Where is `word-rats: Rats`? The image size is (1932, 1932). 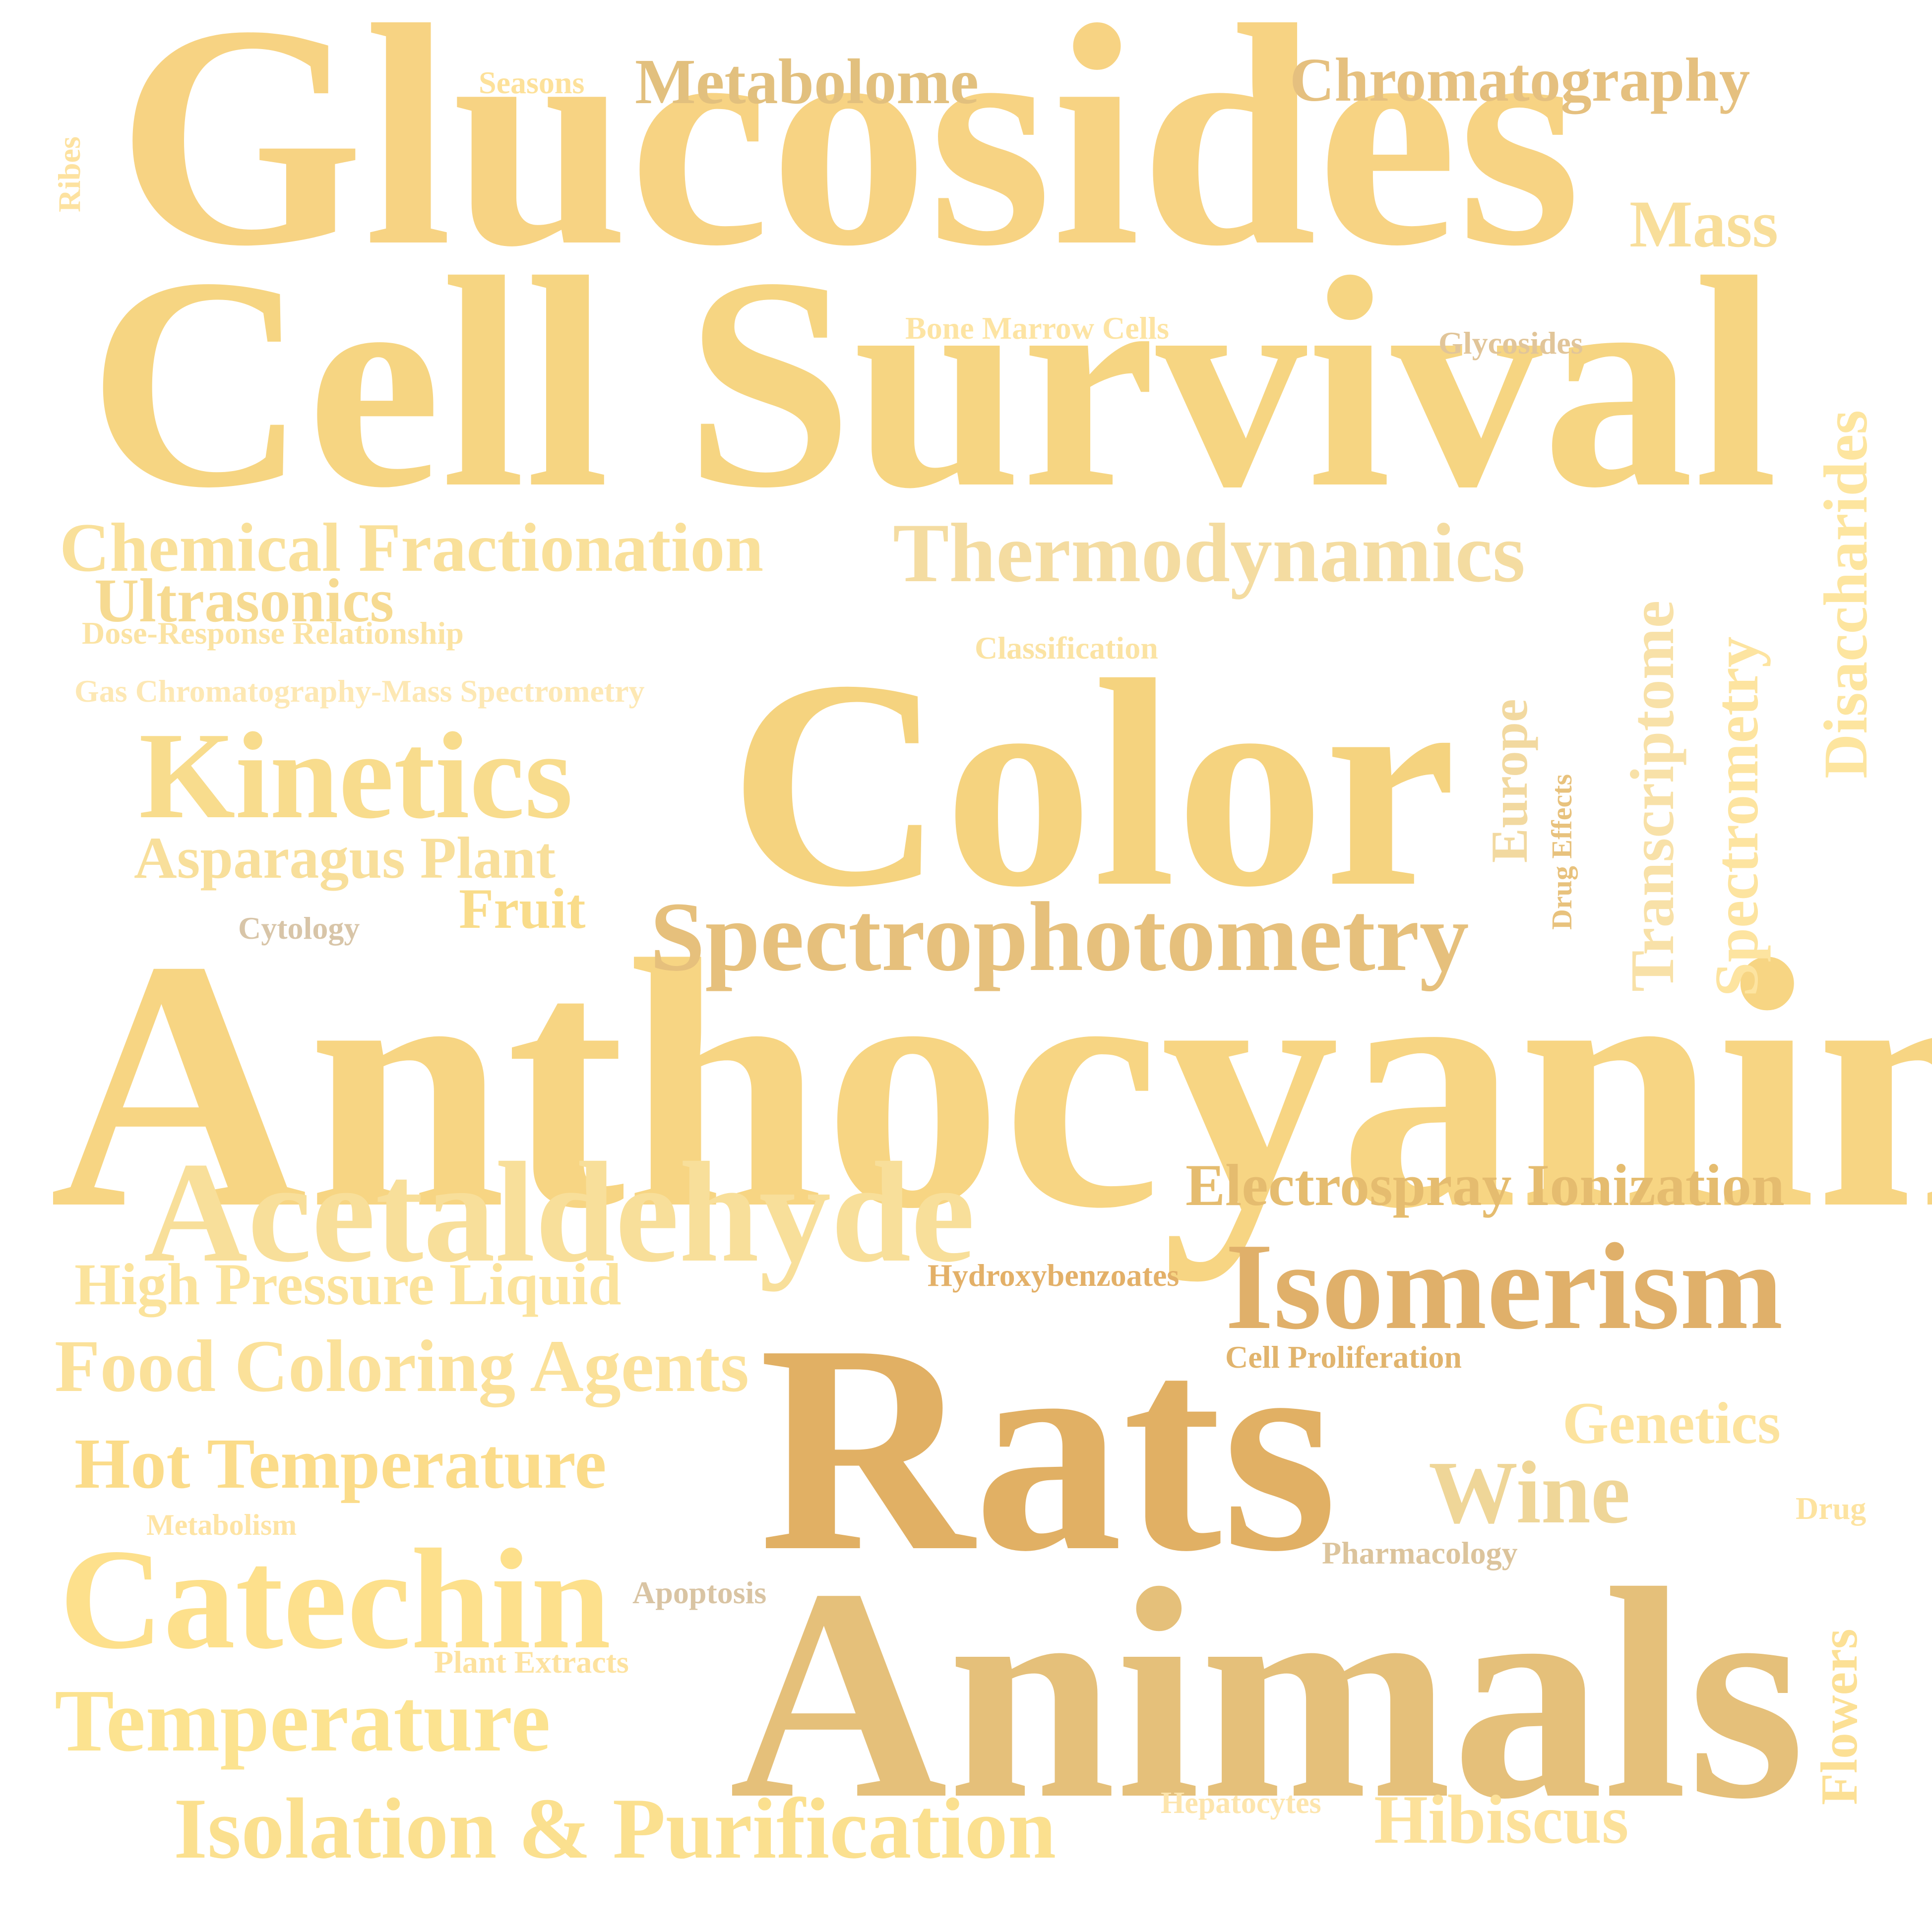 word-rats: Rats is located at coordinates (1048, 1448).